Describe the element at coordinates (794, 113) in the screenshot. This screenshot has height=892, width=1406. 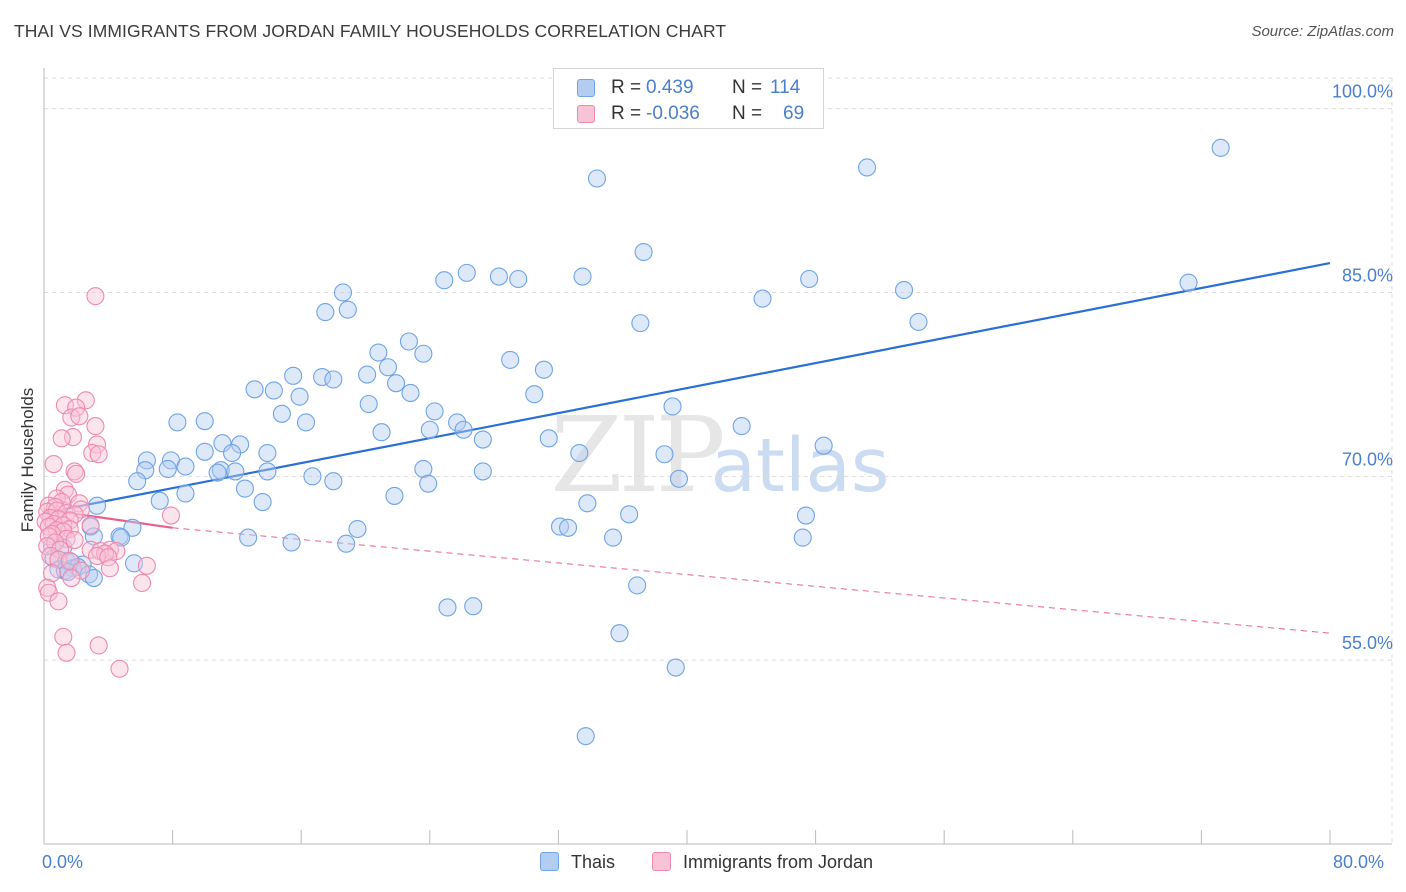
I see `legend-n-value: 69` at that location.